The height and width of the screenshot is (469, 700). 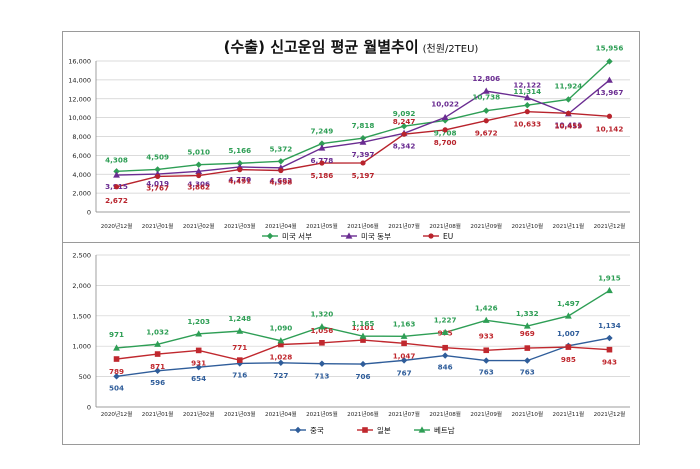 I want to click on chart1-data-label: 5,010, so click(x=198, y=152).